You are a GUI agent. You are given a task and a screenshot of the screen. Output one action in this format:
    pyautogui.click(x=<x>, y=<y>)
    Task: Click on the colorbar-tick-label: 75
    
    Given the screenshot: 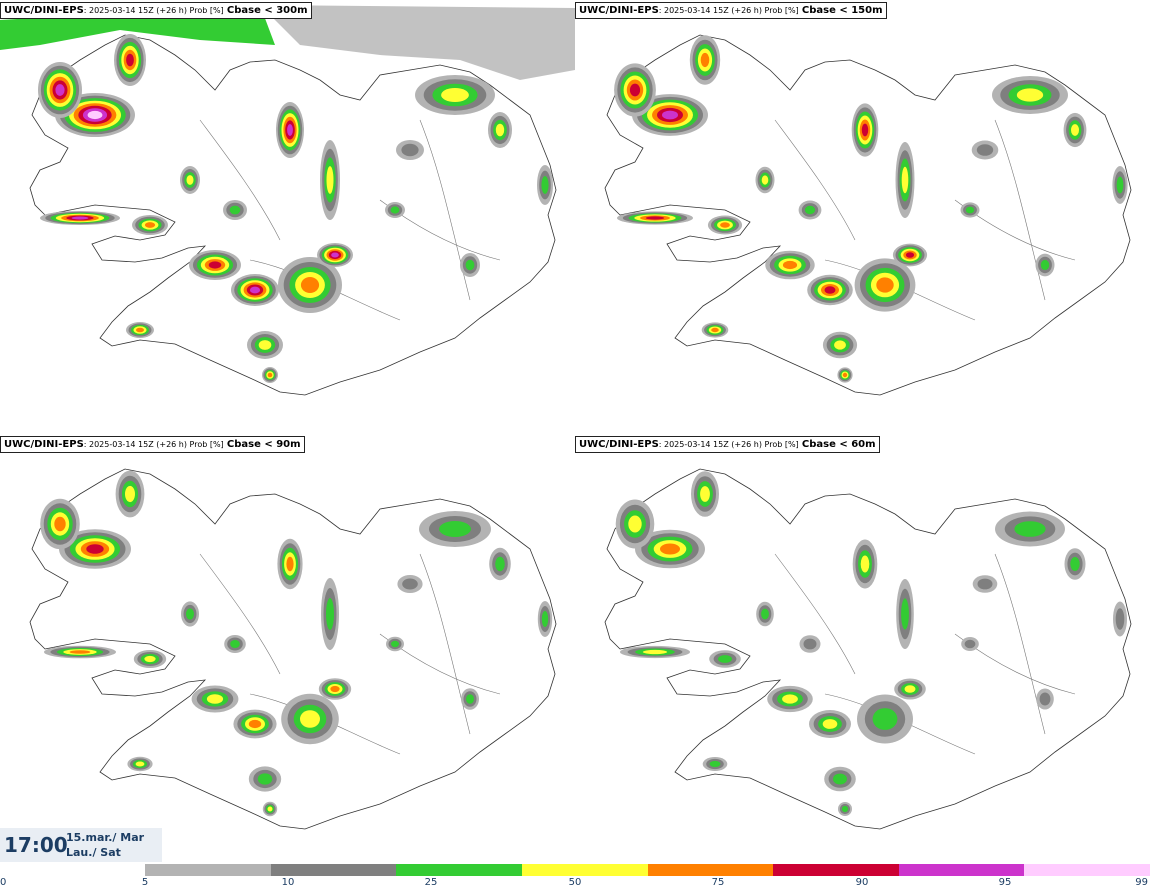 What is the action you would take?
    pyautogui.click(x=718, y=882)
    